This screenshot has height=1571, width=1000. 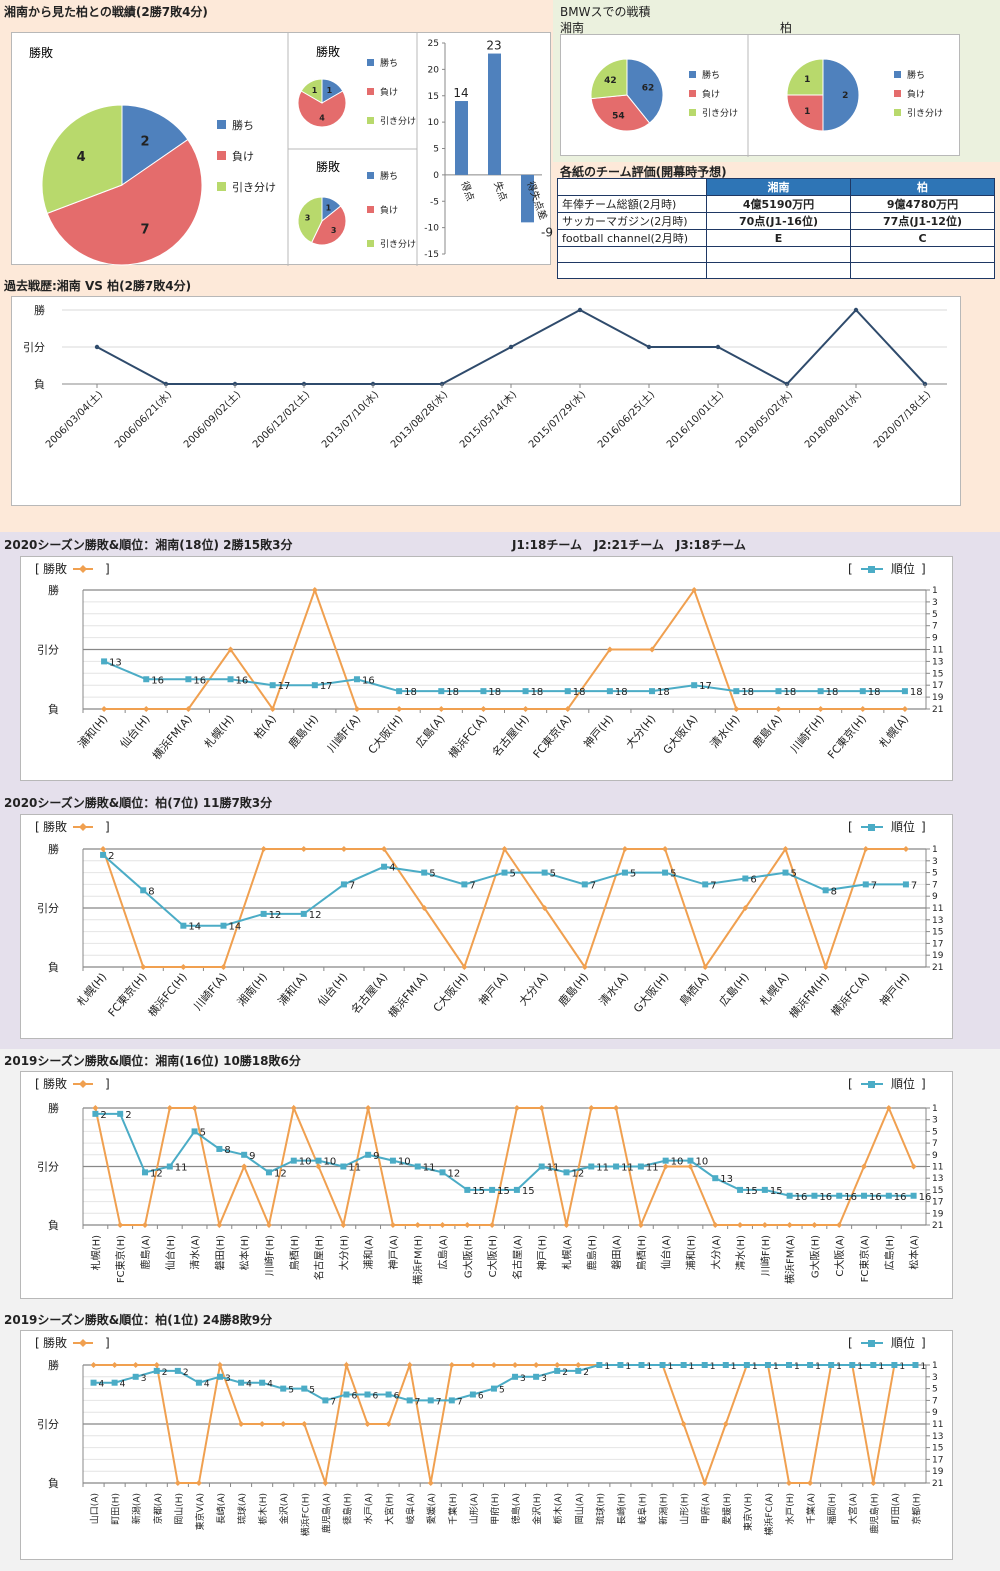 I want to click on x-tick-label: 鹿島(H), so click(x=303, y=731).